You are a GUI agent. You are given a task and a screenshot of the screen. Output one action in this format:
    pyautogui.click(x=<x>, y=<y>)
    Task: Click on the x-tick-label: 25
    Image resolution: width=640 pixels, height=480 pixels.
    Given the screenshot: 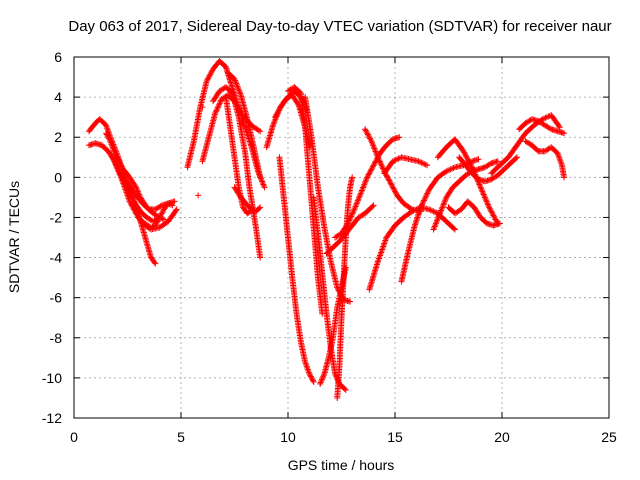 What is the action you would take?
    pyautogui.click(x=609, y=437)
    